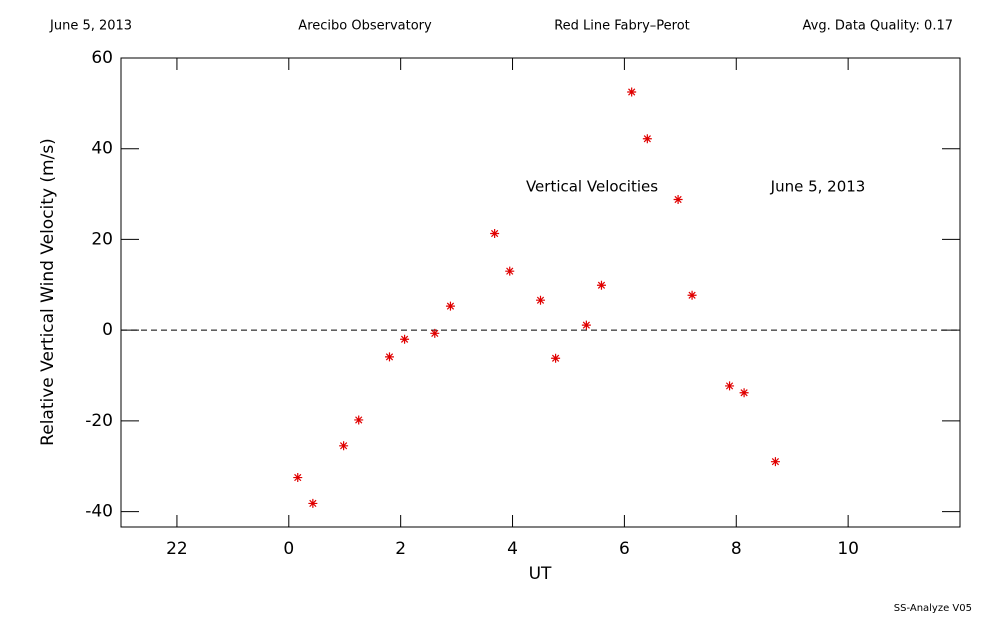  What do you see at coordinates (99, 512) in the screenshot?
I see `y-tick-label: -40` at bounding box center [99, 512].